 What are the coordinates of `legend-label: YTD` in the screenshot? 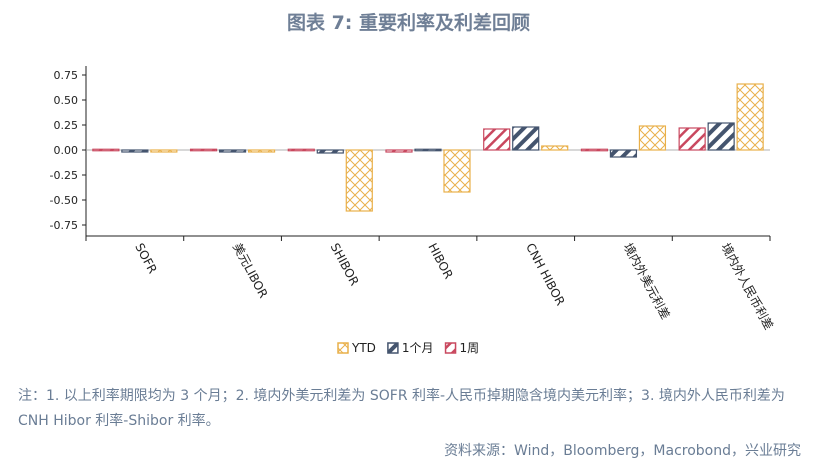 It's located at (363, 348).